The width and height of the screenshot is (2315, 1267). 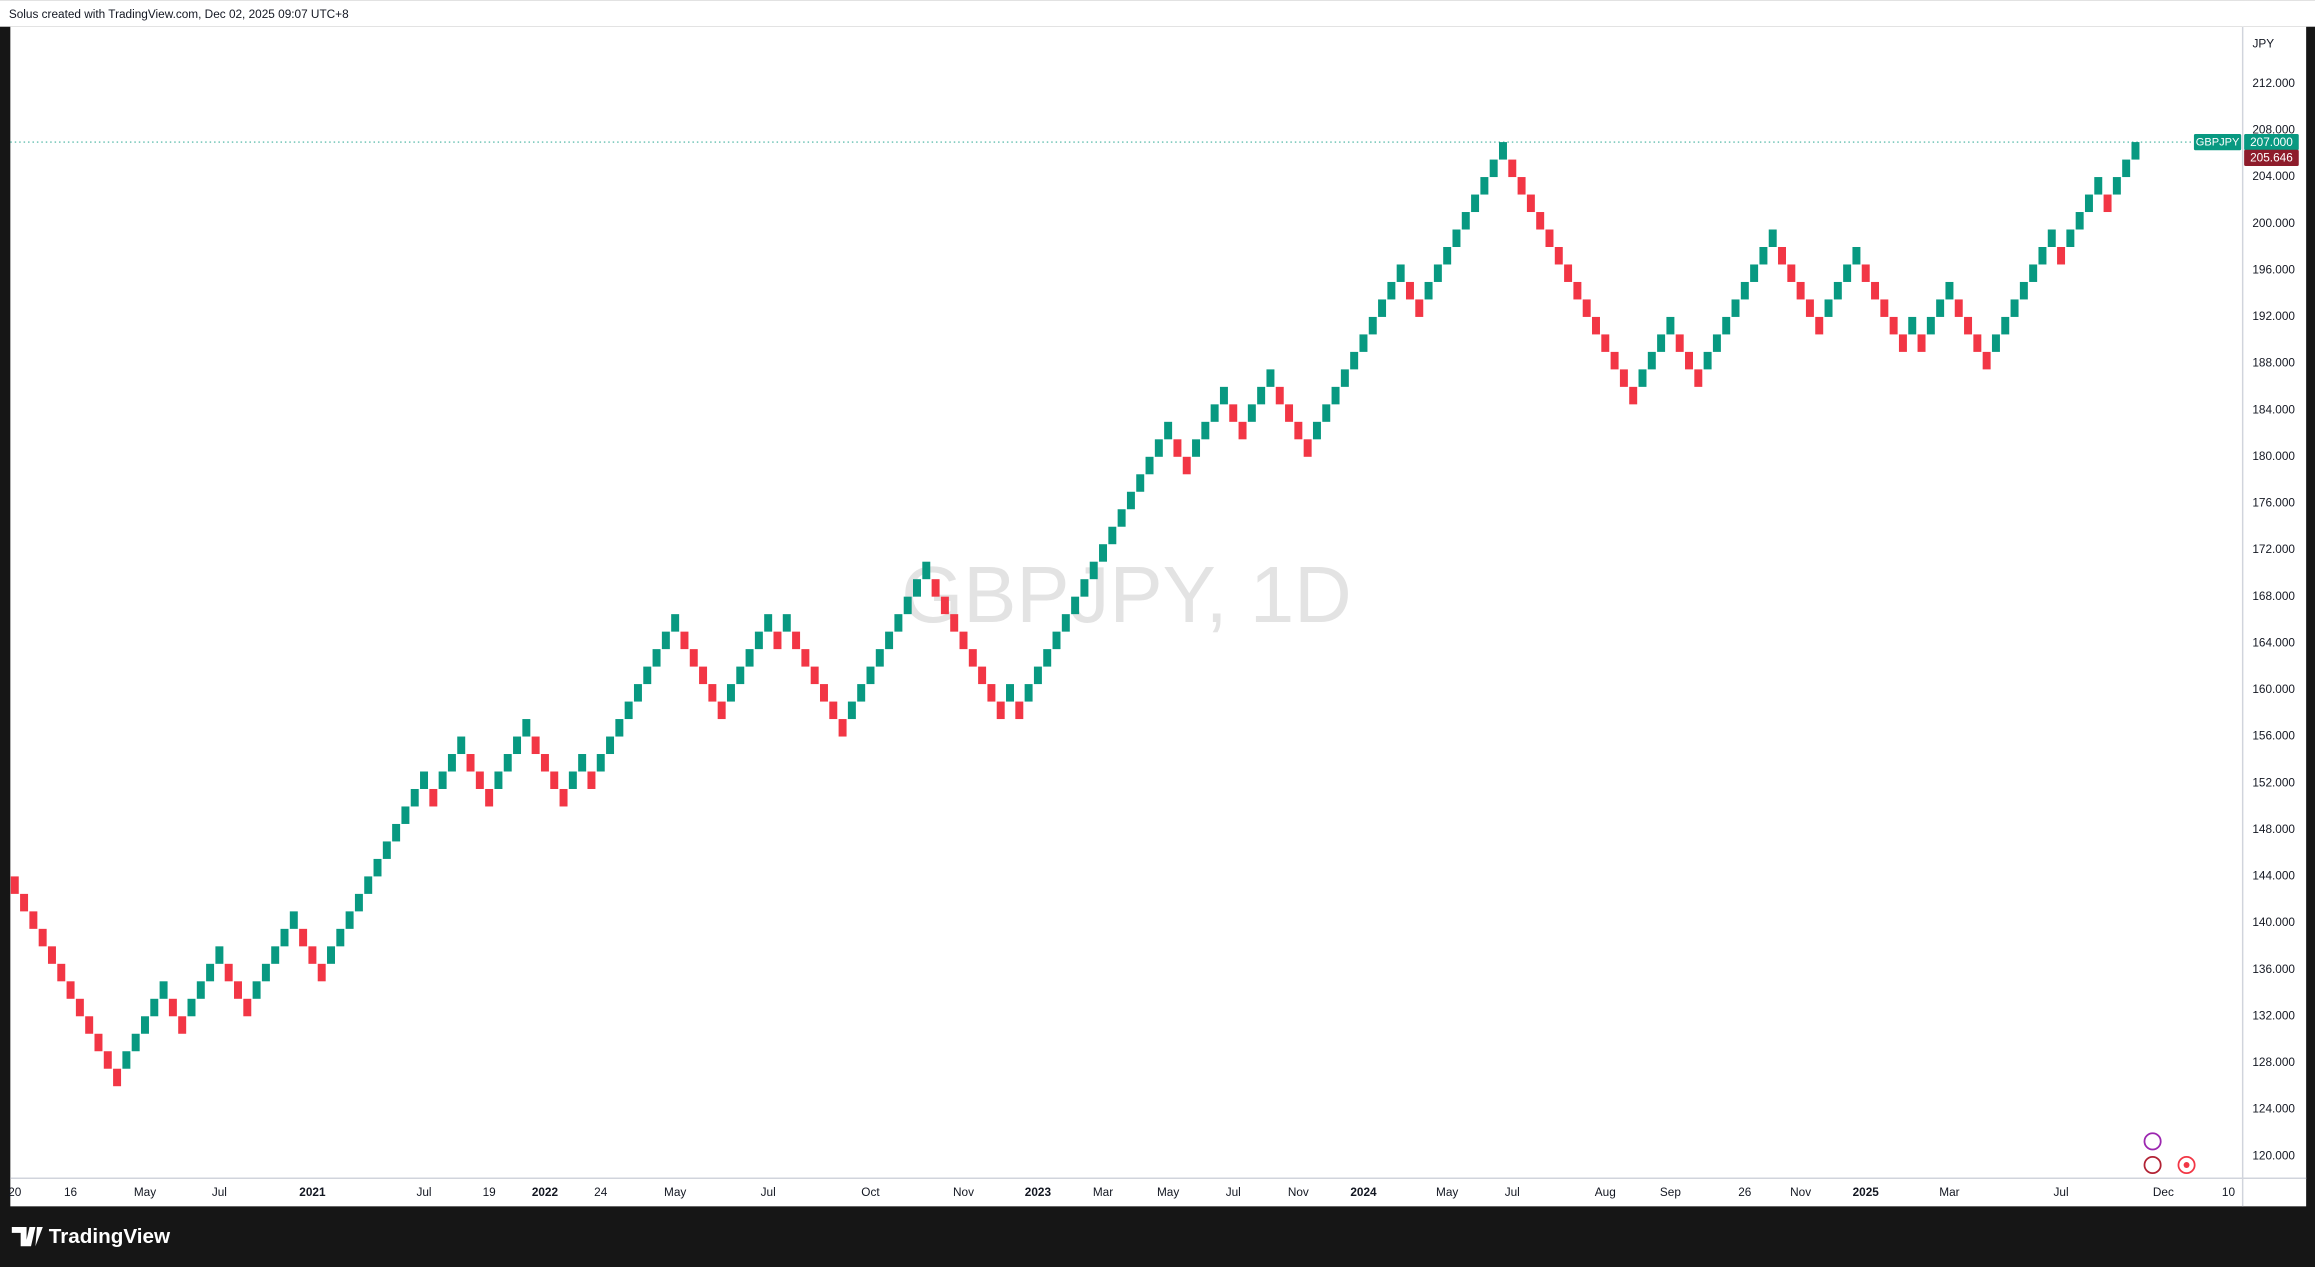 What do you see at coordinates (2273, 1015) in the screenshot?
I see `y-tick-label: 132.000` at bounding box center [2273, 1015].